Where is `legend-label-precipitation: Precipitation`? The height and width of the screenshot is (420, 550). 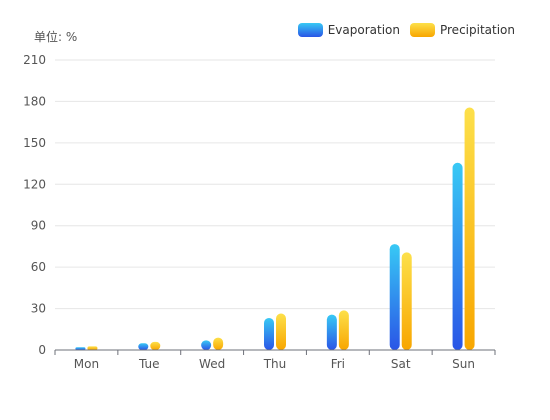
legend-label-precipitation: Precipitation is located at coordinates (477, 30).